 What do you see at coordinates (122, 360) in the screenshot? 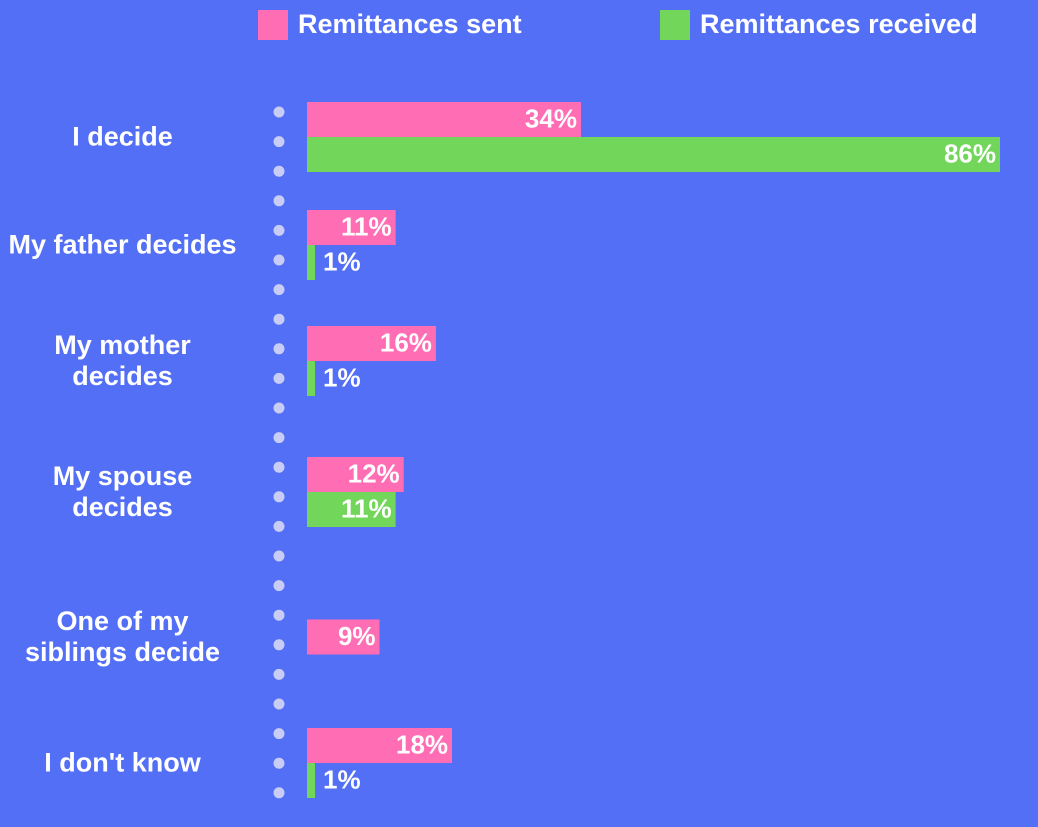
I see `category-label: My mother decides` at bounding box center [122, 360].